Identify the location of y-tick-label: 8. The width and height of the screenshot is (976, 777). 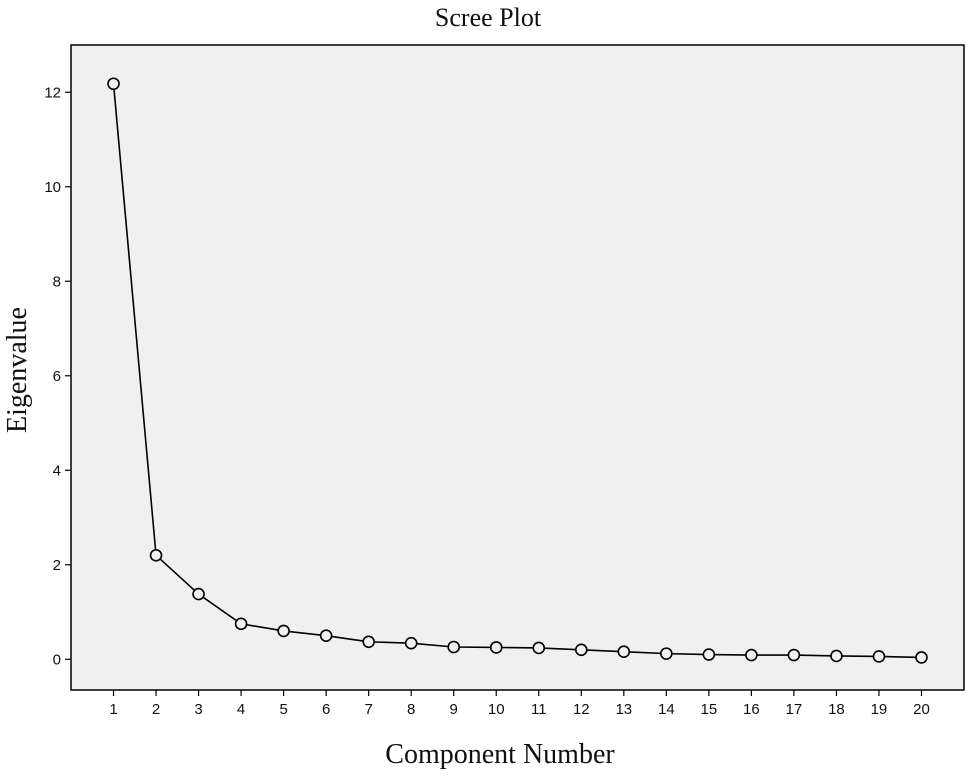
(57, 281).